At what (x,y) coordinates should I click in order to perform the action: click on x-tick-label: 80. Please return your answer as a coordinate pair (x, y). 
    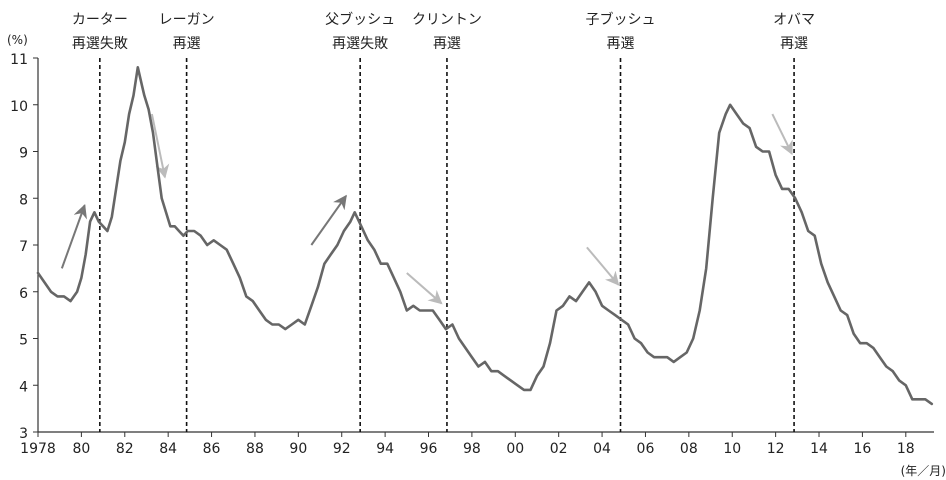
    Looking at the image, I should click on (81, 449).